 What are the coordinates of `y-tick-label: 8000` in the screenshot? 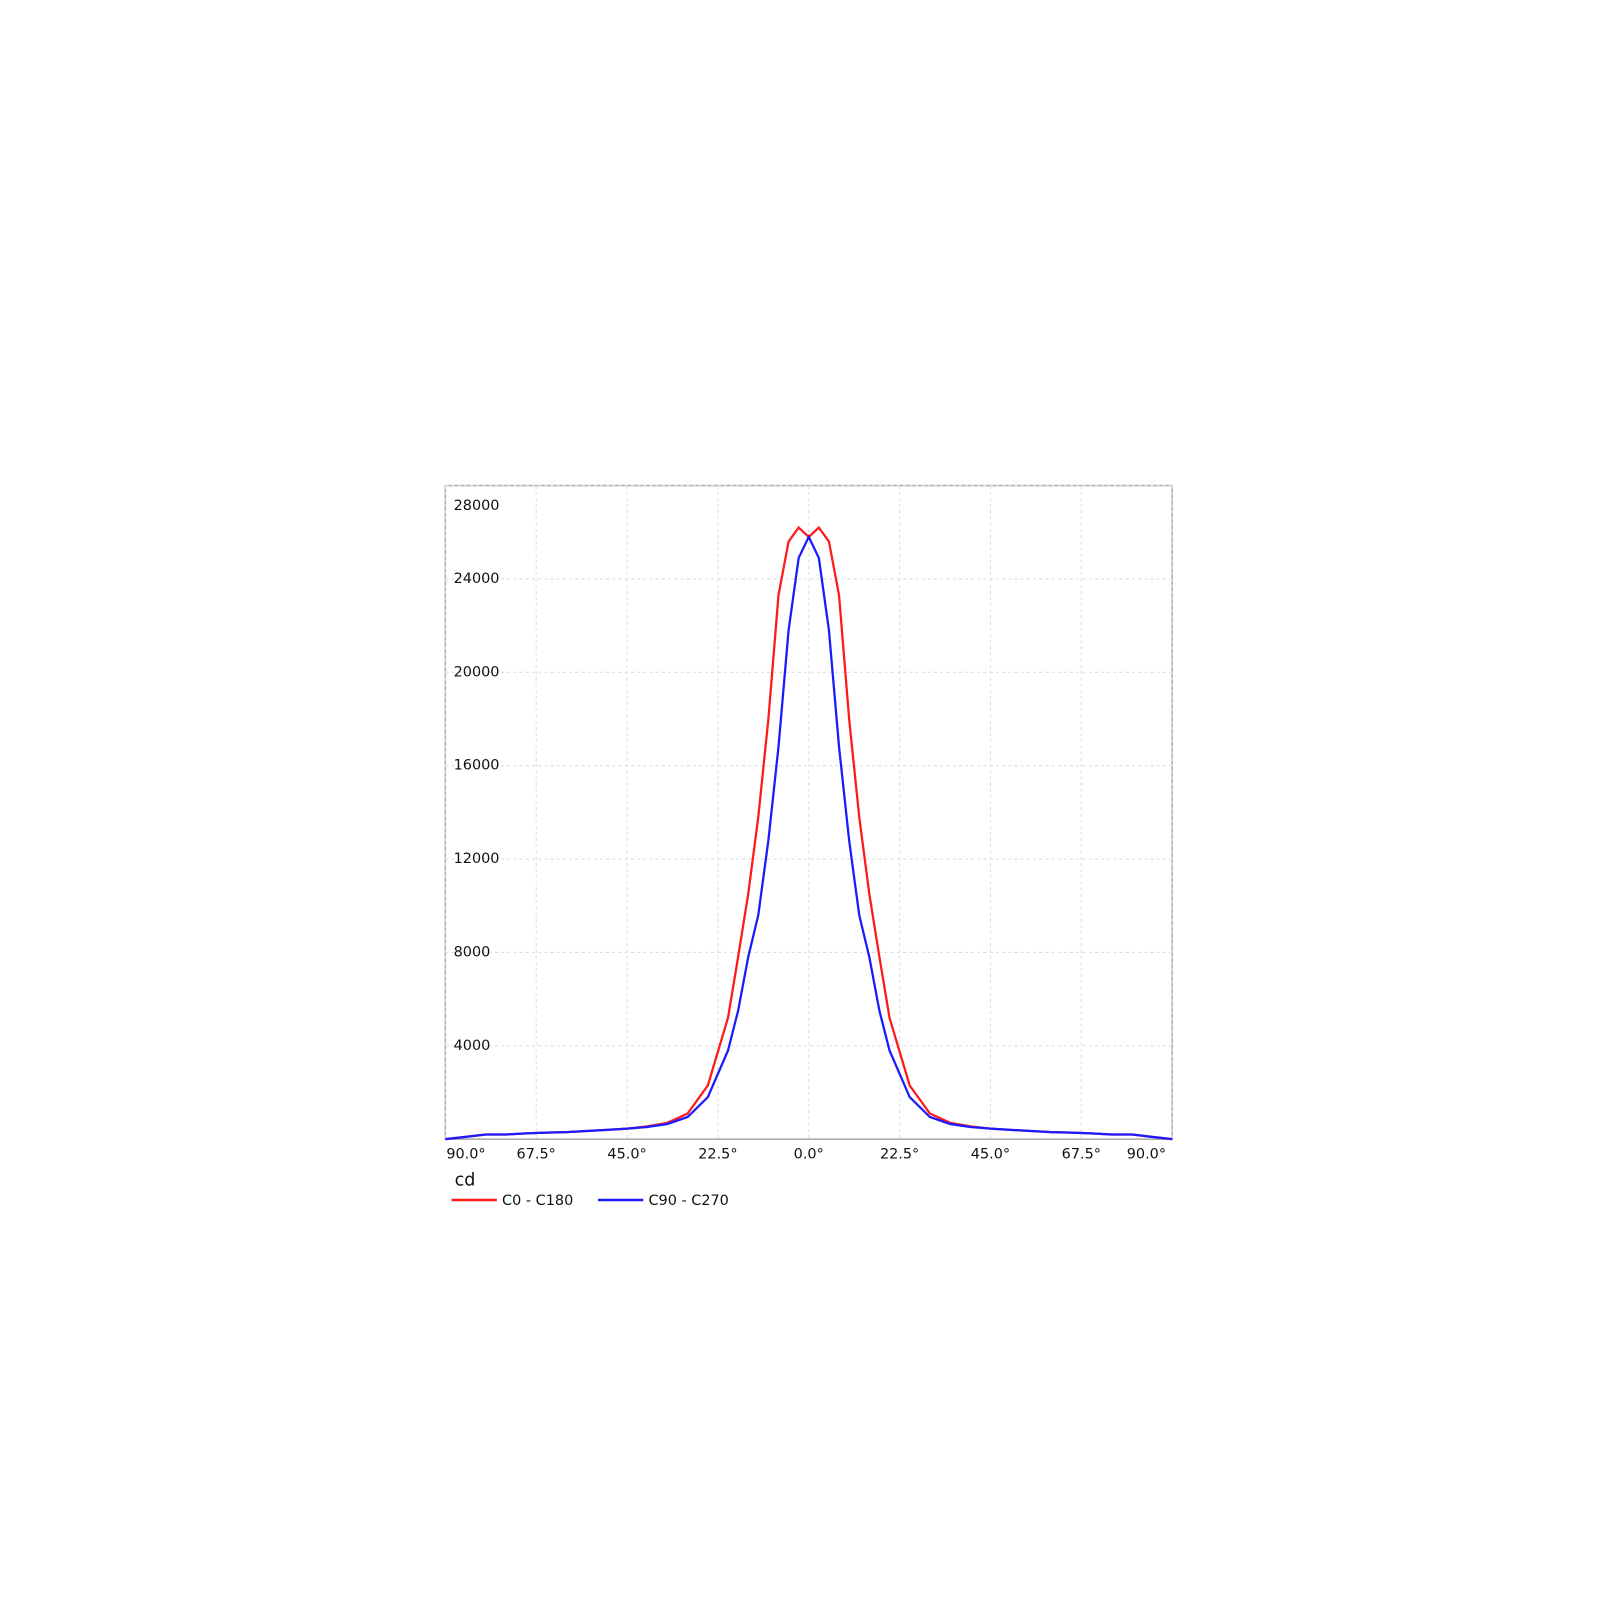 It's located at (472, 952).